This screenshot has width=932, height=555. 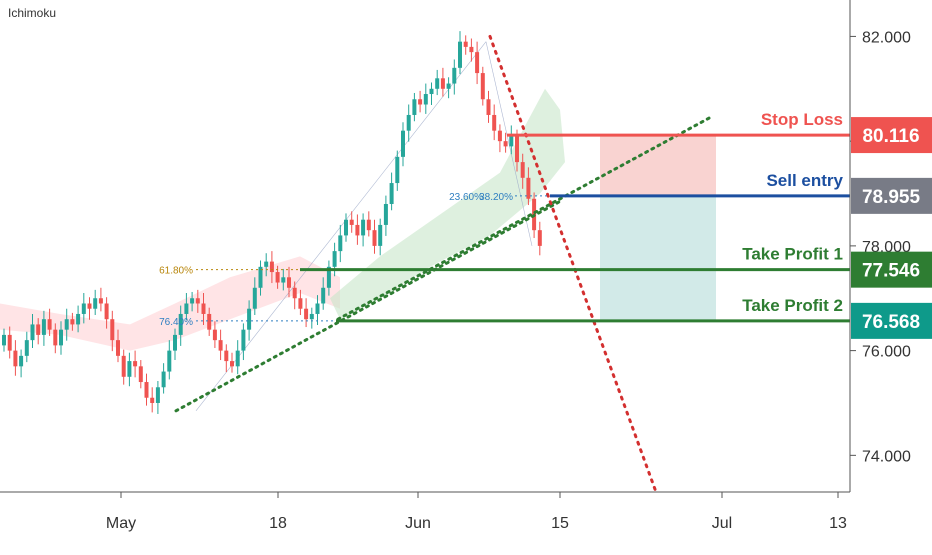 I want to click on sell-entry-price-tag, so click(x=891, y=195).